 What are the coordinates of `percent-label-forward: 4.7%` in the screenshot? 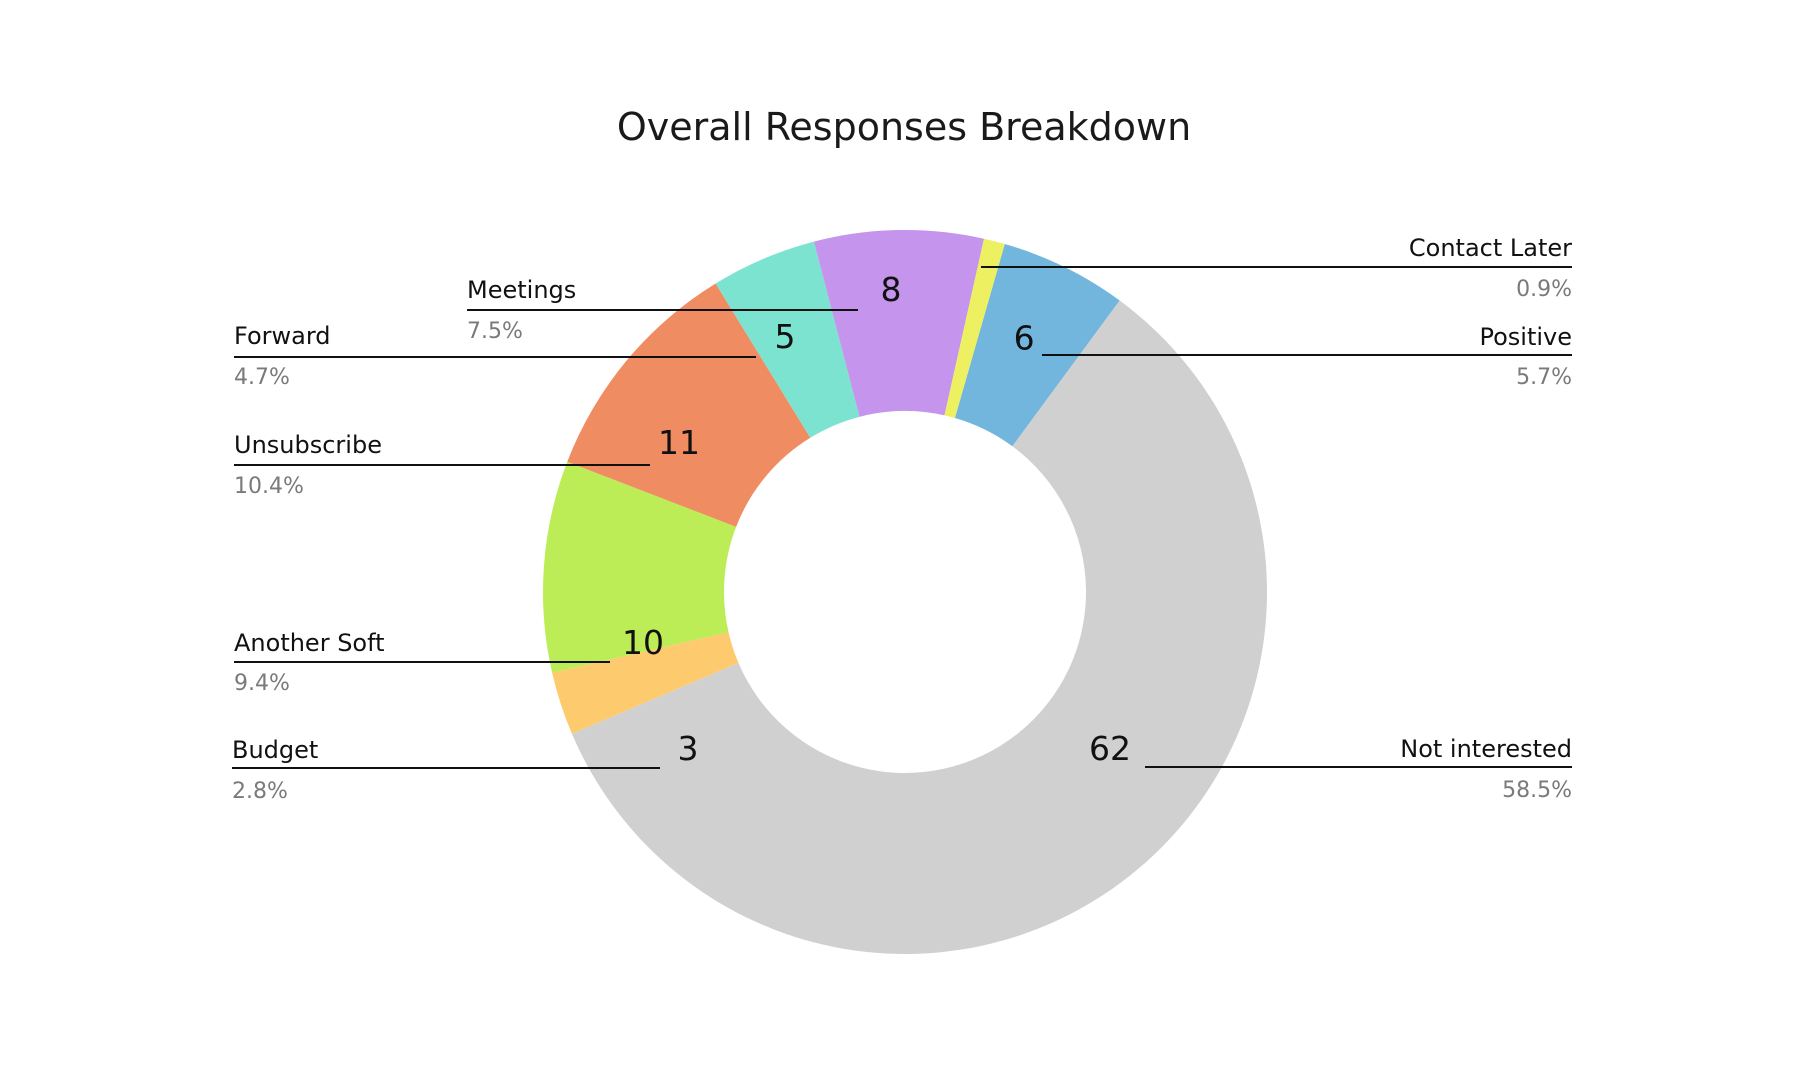 It's located at (262, 377).